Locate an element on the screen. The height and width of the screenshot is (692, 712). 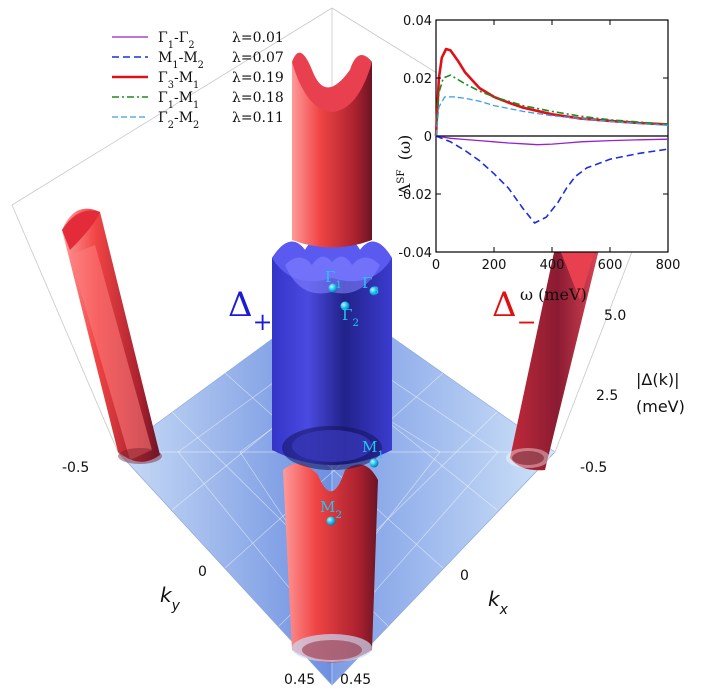
ky-tick: 0 is located at coordinates (202, 572).